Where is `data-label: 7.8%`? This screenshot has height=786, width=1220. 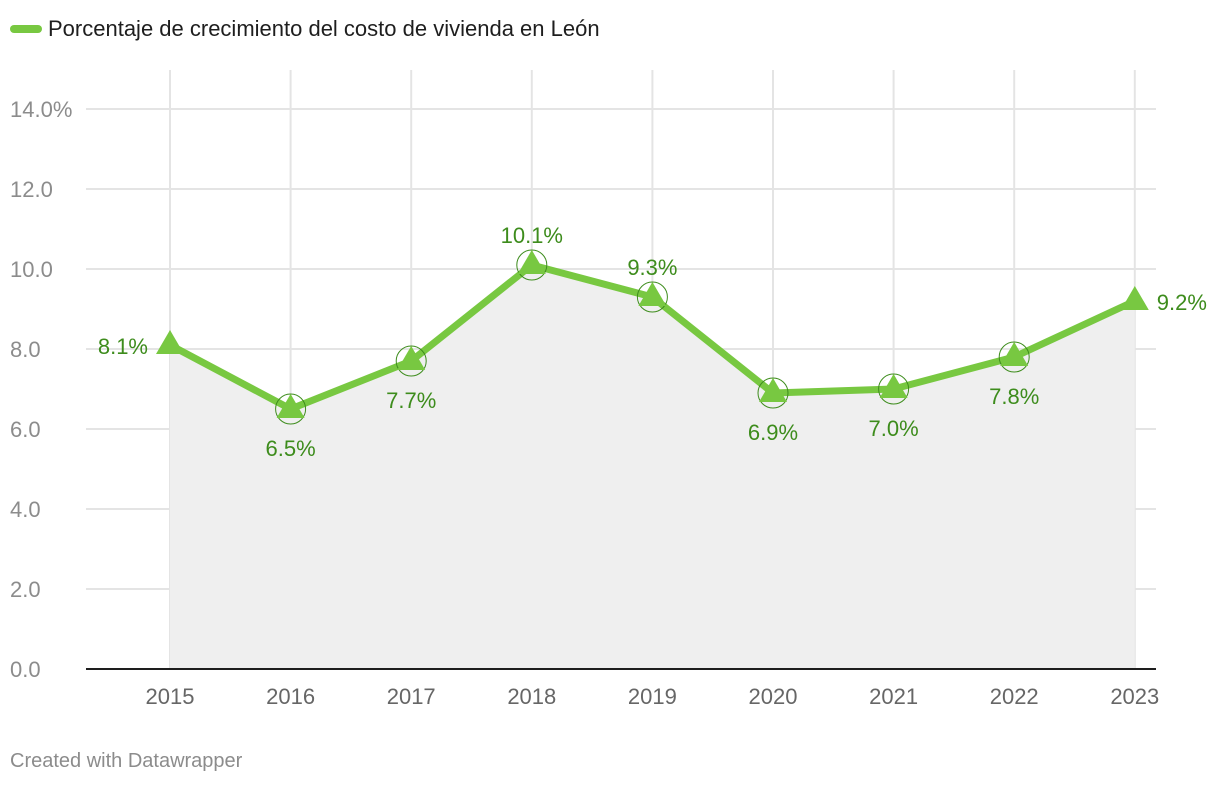 data-label: 7.8% is located at coordinates (1014, 396).